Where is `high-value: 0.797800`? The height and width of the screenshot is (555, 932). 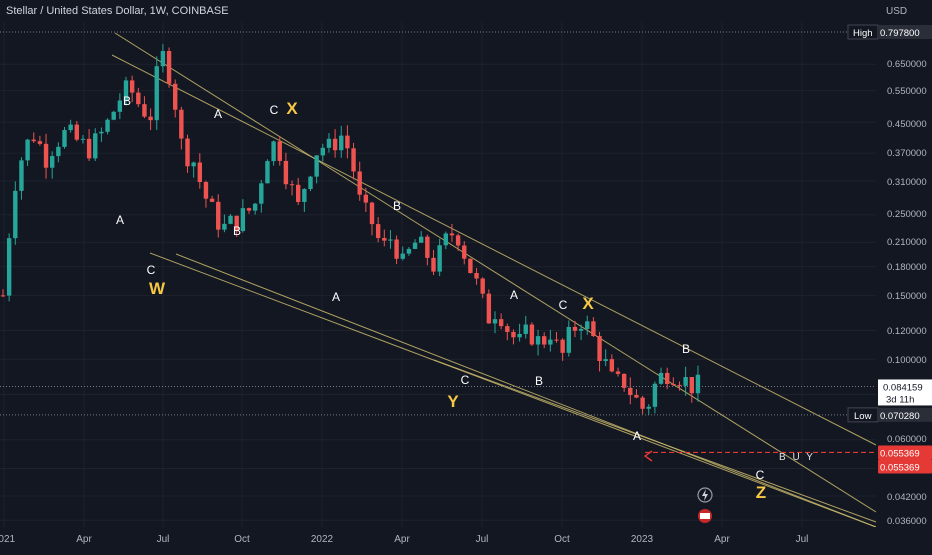
high-value: 0.797800 is located at coordinates (900, 33).